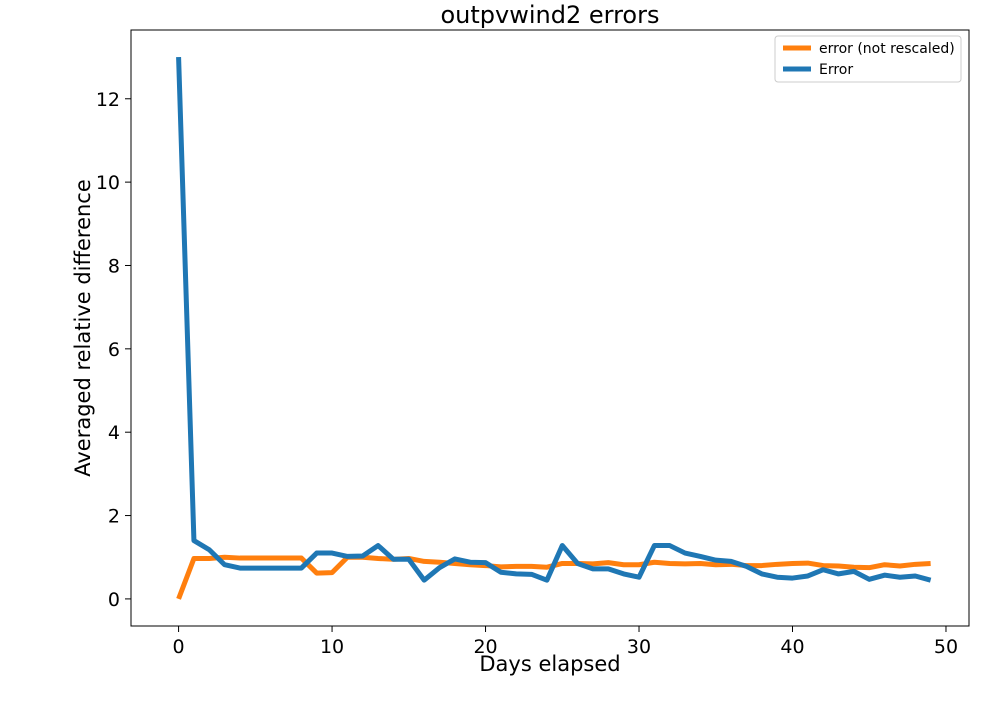 The width and height of the screenshot is (1008, 720). I want to click on y-tick-label: 10, so click(108, 183).